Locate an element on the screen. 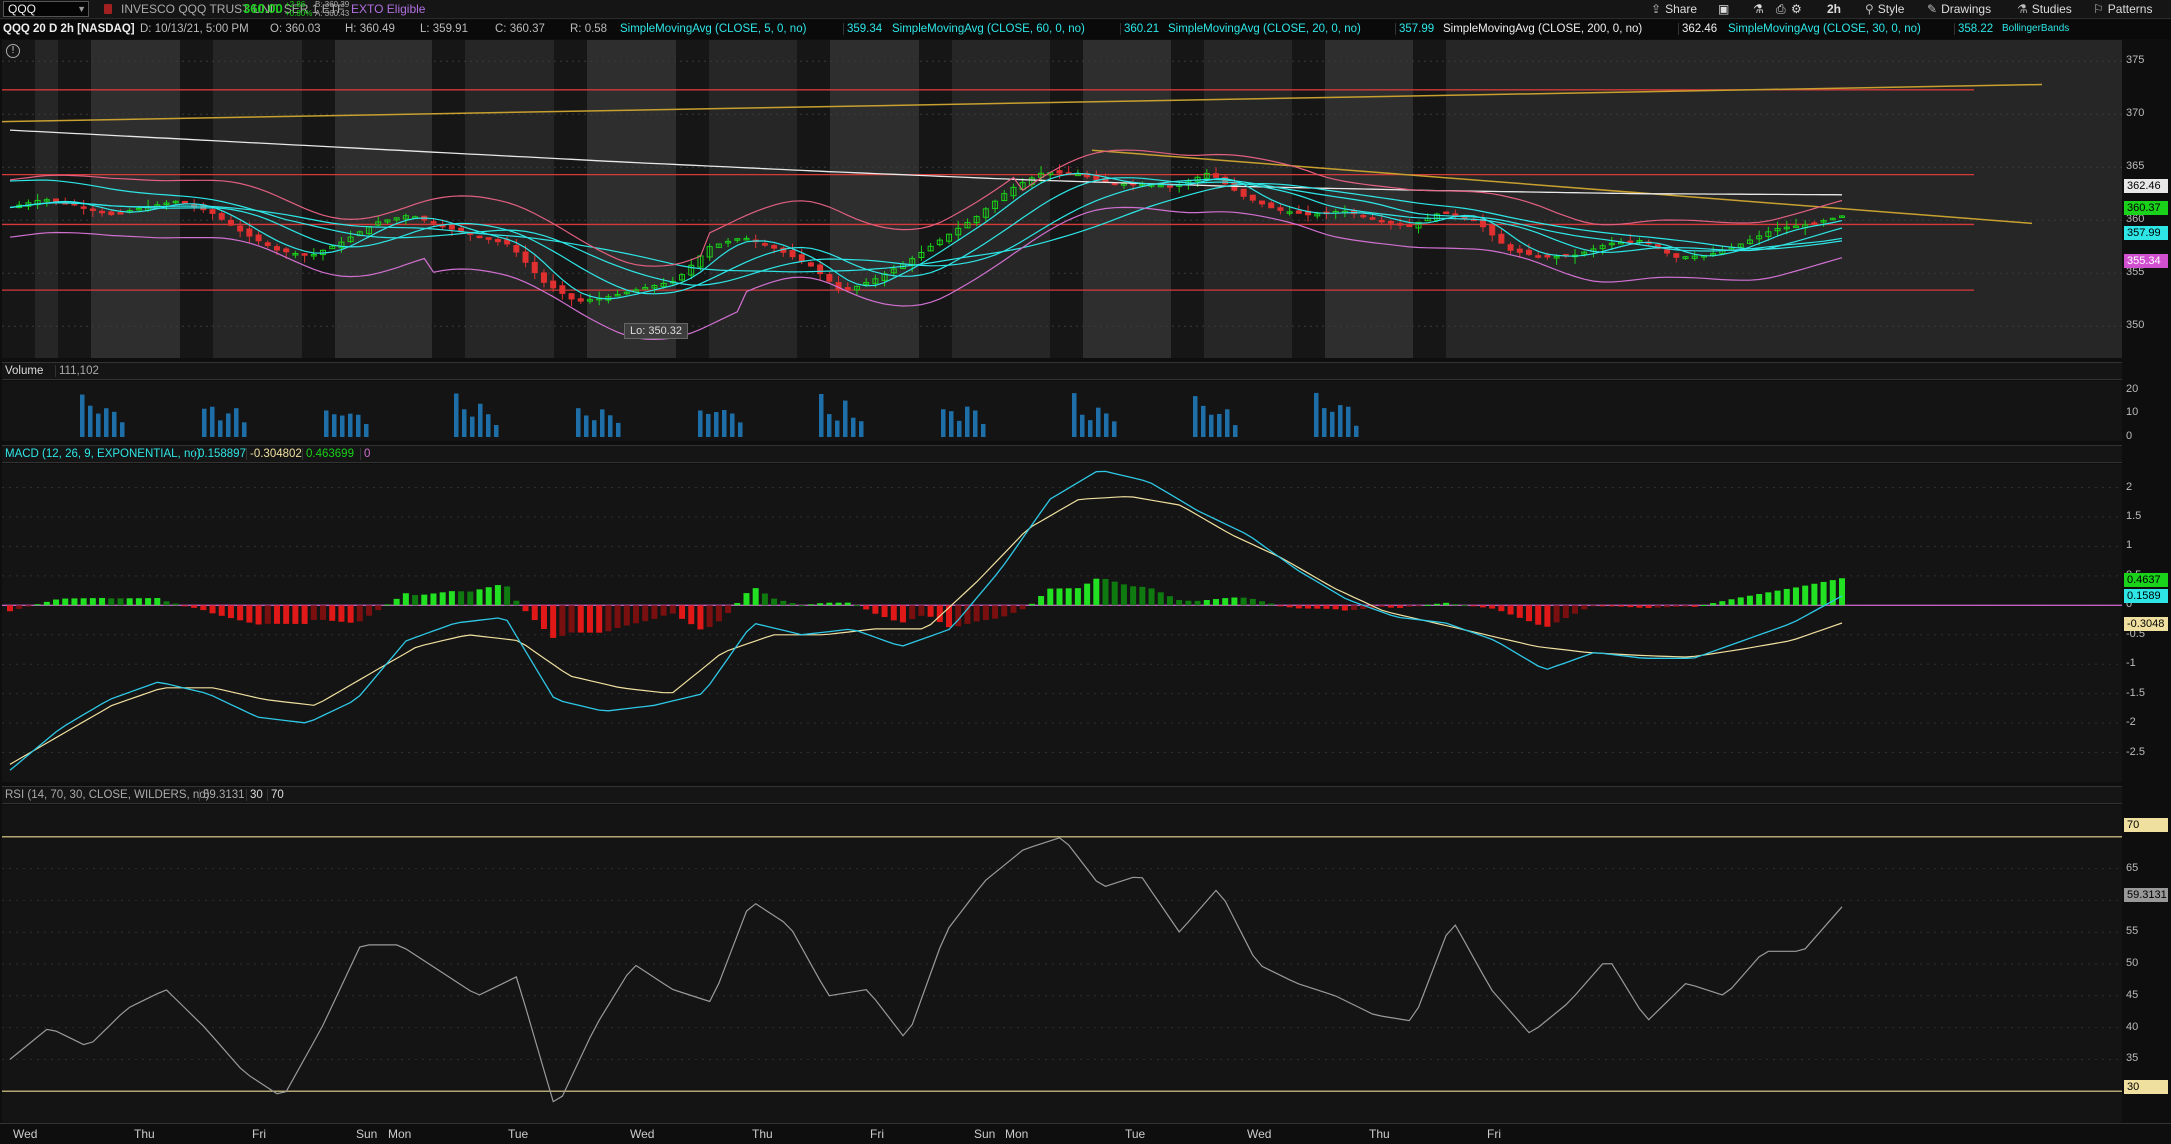 Image resolution: width=2171 pixels, height=1144 pixels. info-icon: ! is located at coordinates (13, 51).